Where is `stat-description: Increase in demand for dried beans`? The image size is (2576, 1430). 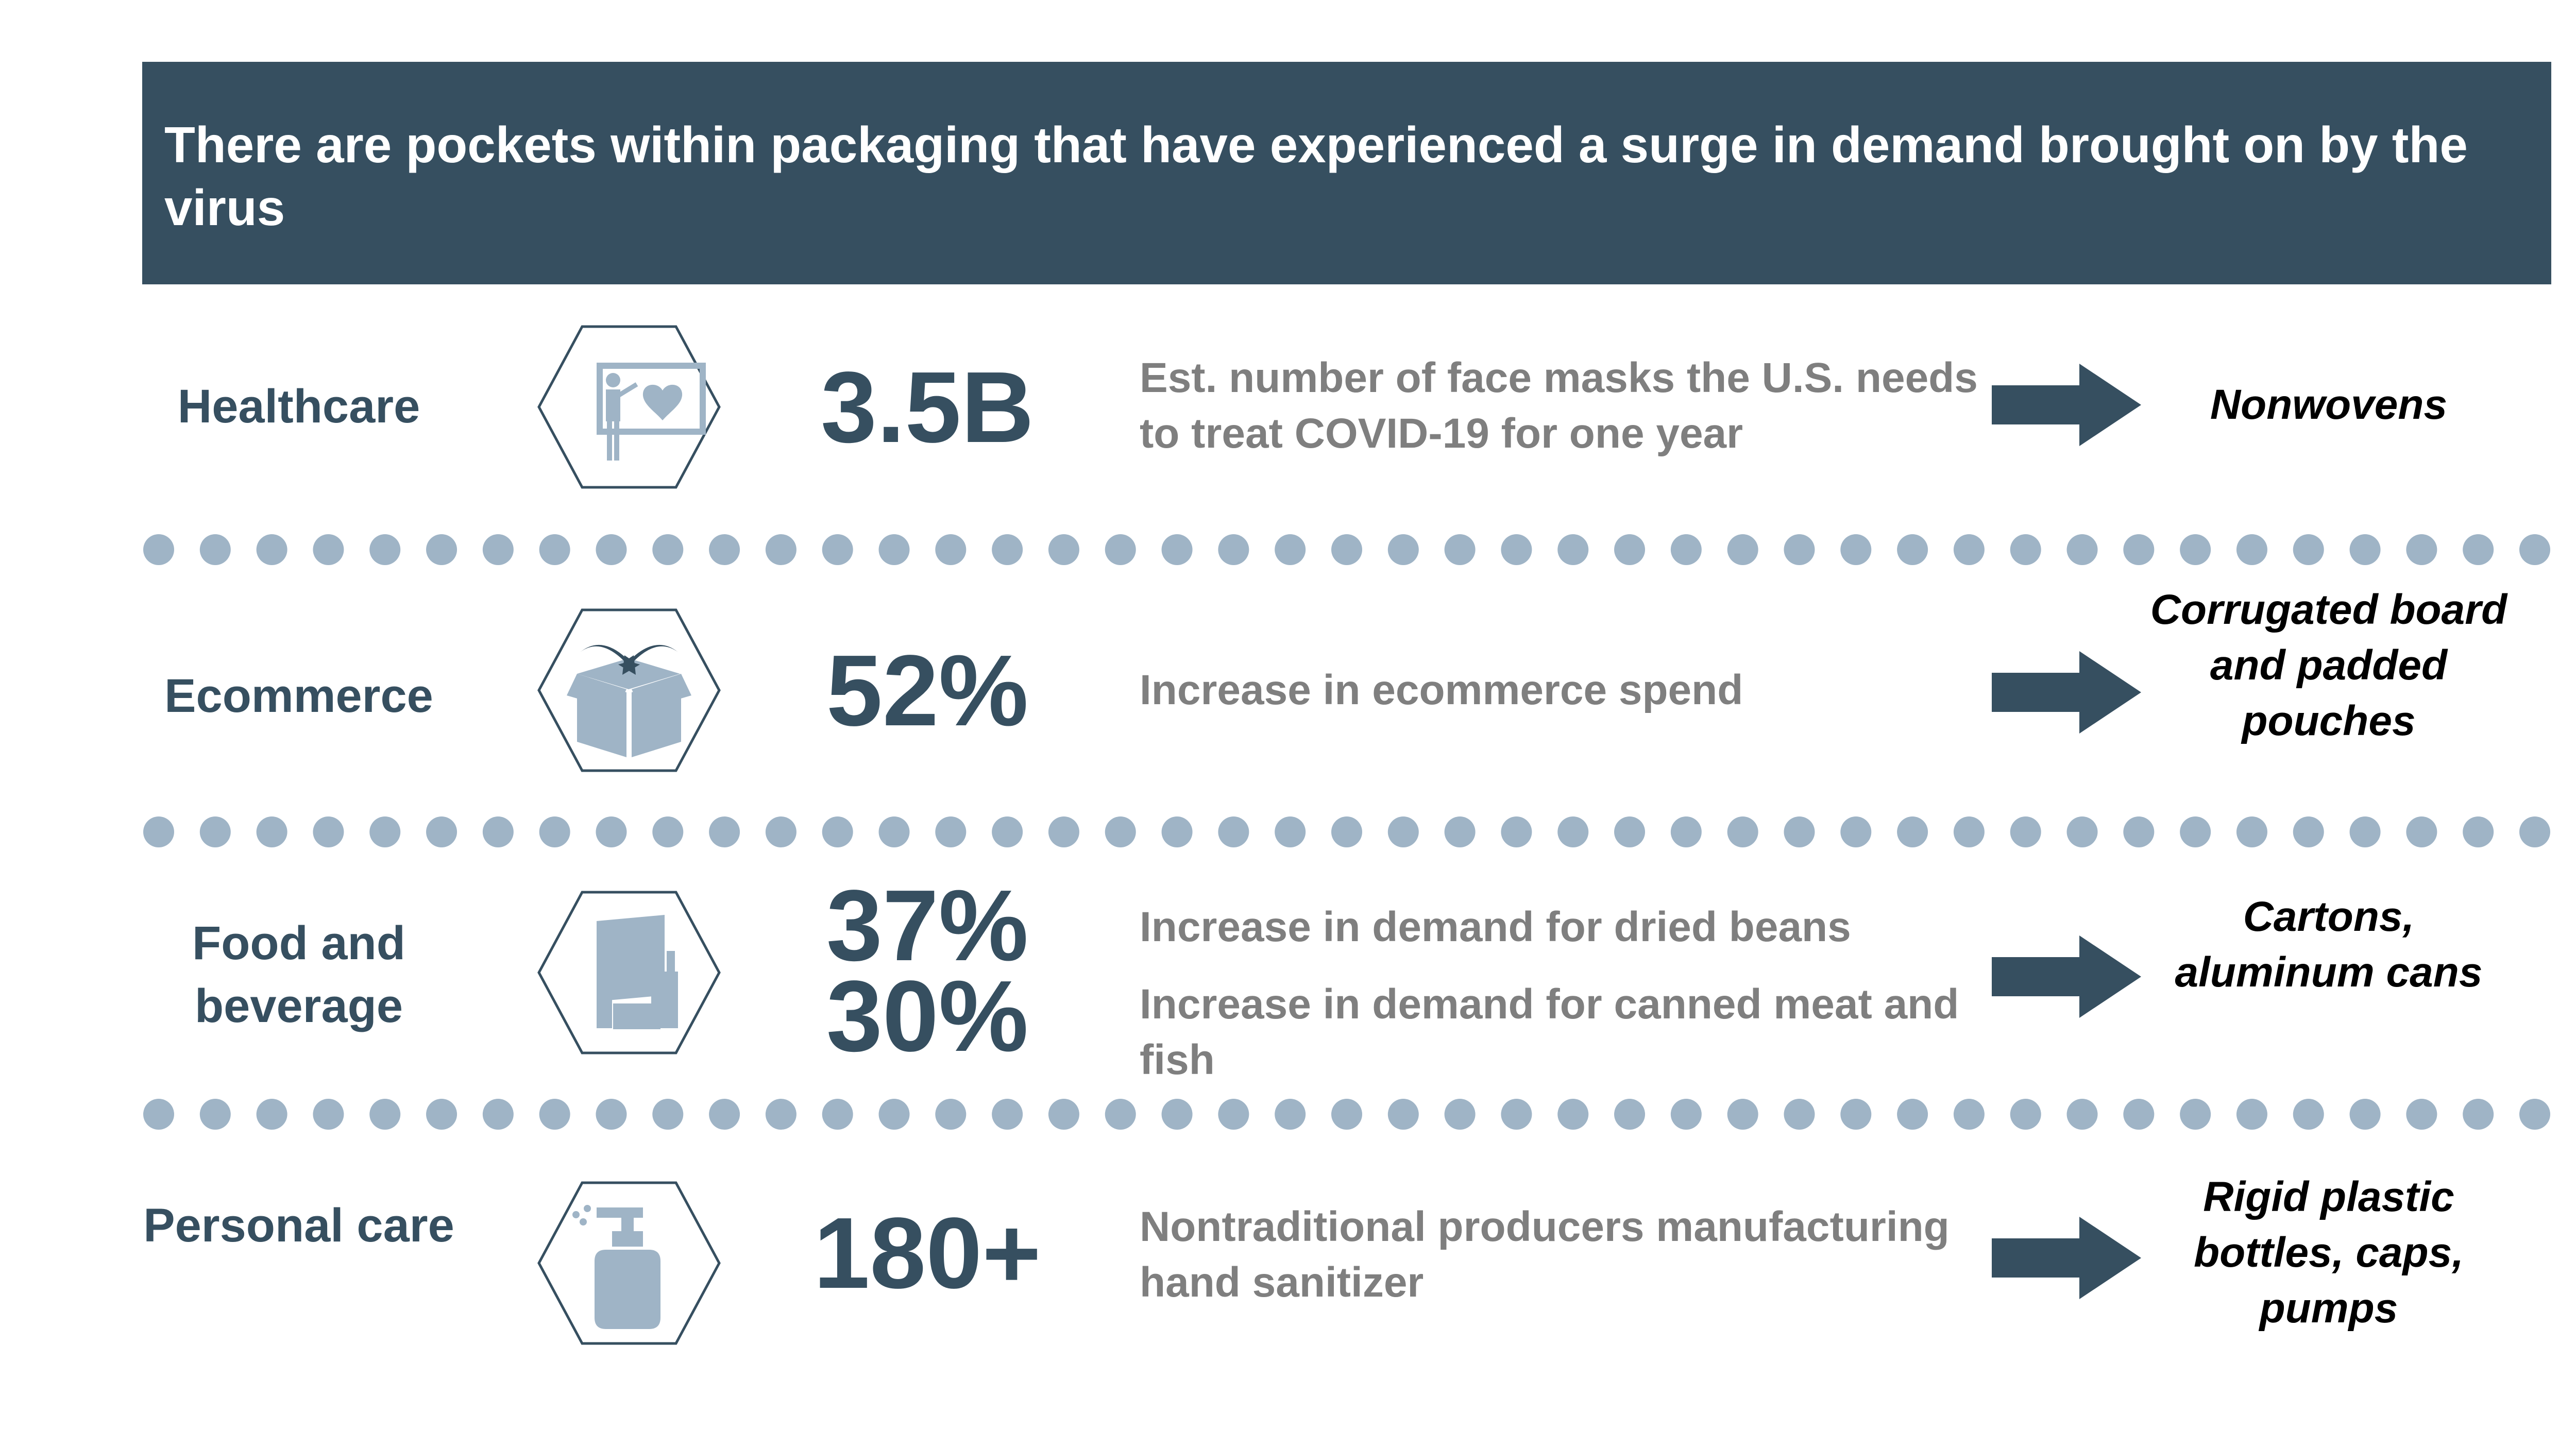 stat-description: Increase in demand for dried beans is located at coordinates (1495, 927).